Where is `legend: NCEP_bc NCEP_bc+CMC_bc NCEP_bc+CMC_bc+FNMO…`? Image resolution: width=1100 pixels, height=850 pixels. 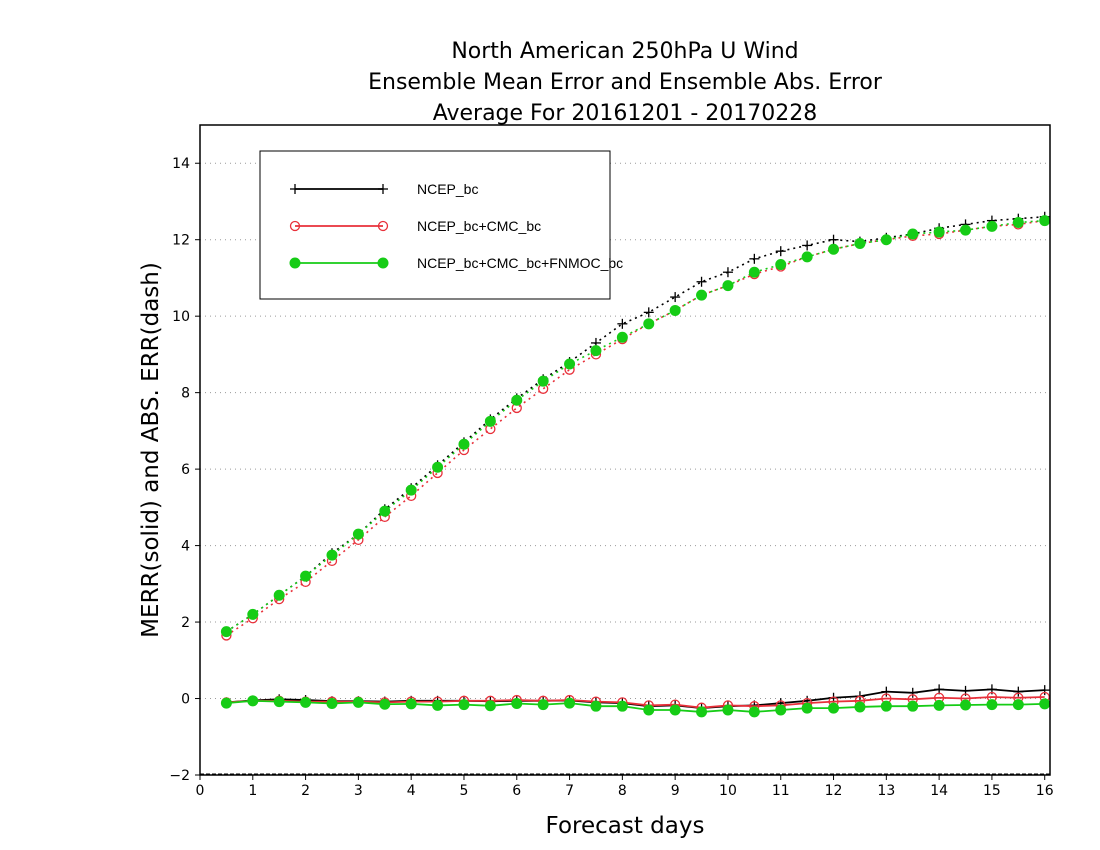
legend: NCEP_bc NCEP_bc+CMC_bc NCEP_bc+CMC_bc+FNMO… is located at coordinates (441, 225).